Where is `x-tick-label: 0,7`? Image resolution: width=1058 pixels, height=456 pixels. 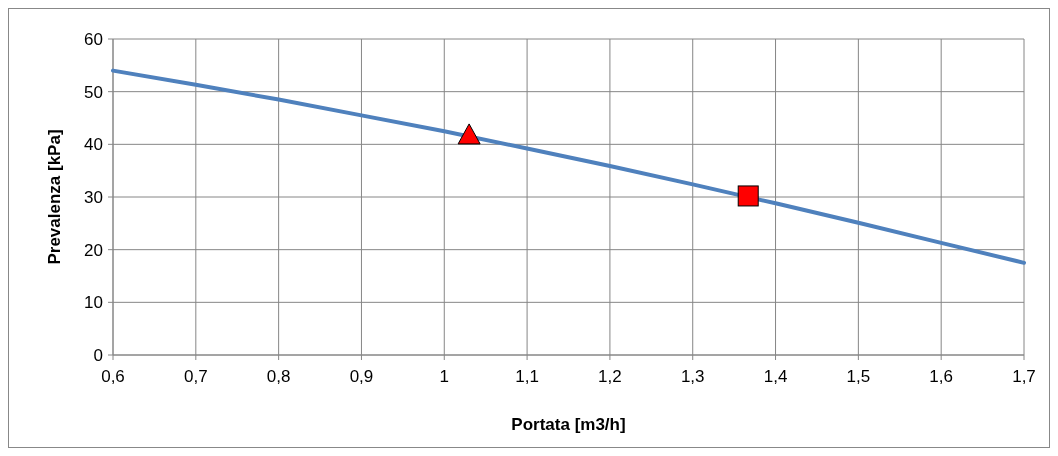
x-tick-label: 0,7 is located at coordinates (196, 376).